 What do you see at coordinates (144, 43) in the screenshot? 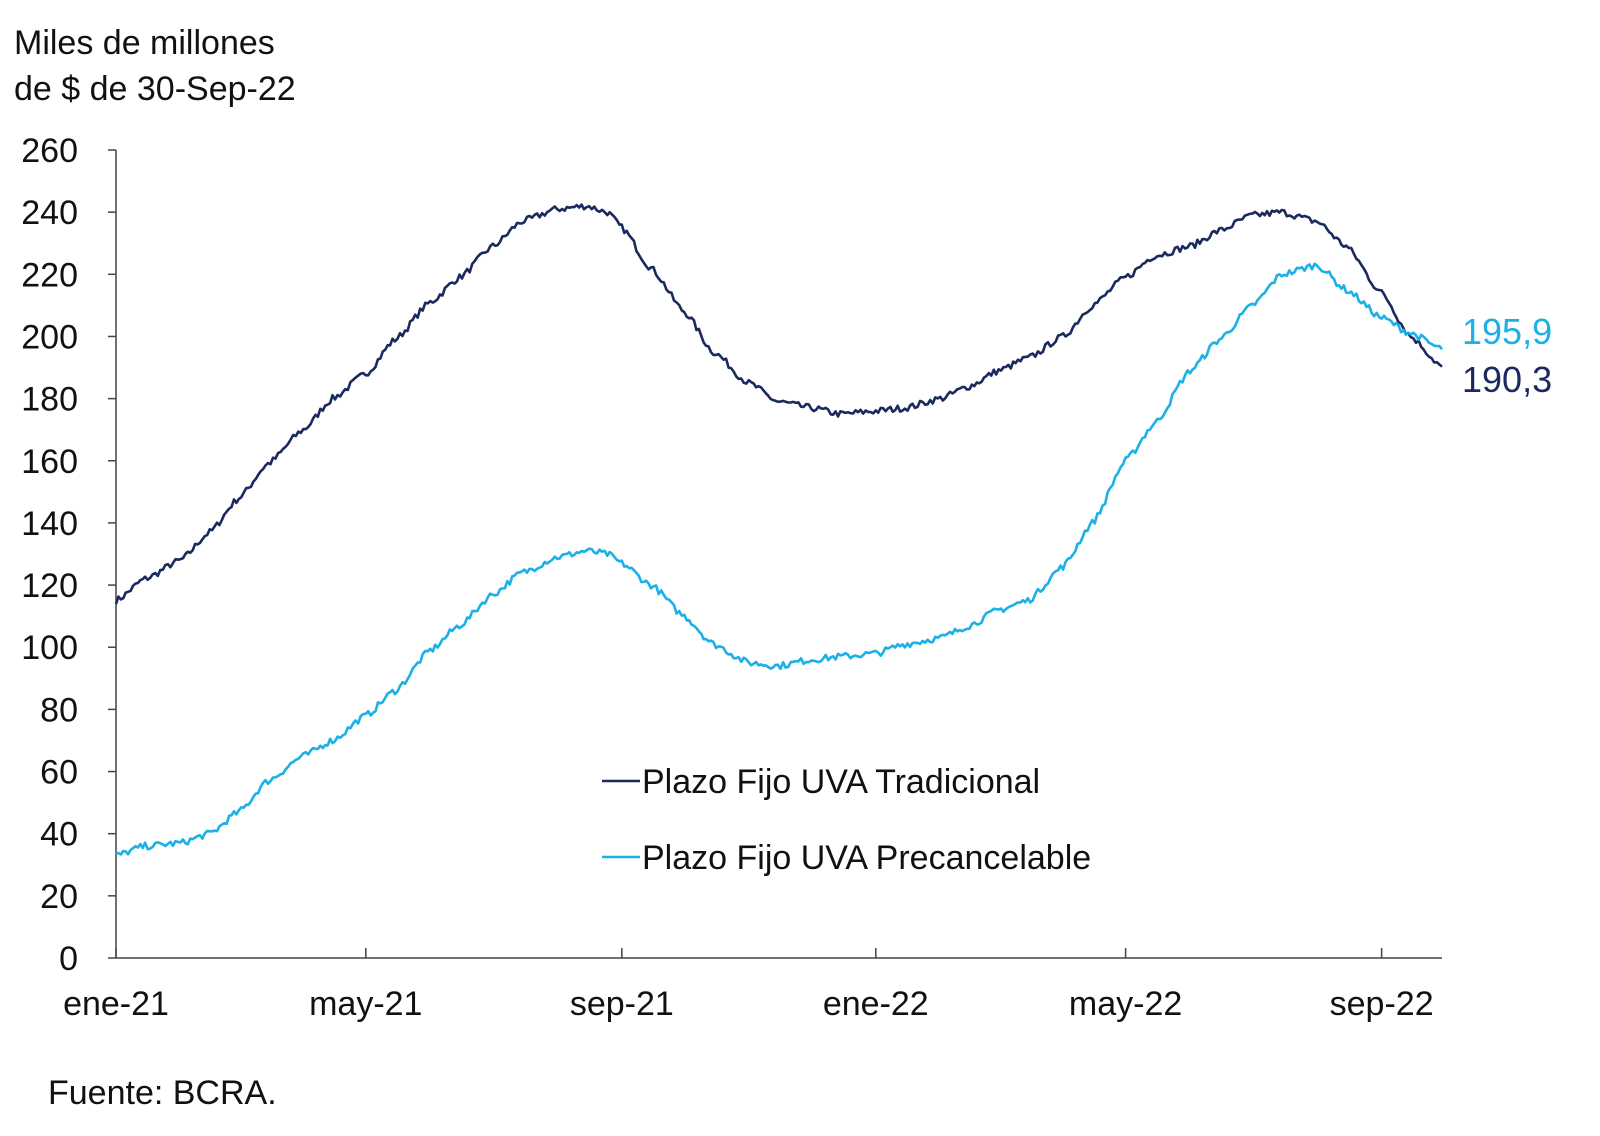
I see `y-axis-title-line1: Miles de millones` at bounding box center [144, 43].